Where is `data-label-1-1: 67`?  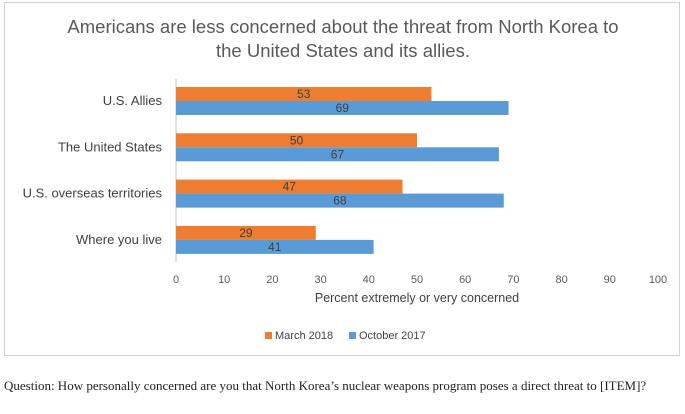 data-label-1-1: 67 is located at coordinates (338, 154).